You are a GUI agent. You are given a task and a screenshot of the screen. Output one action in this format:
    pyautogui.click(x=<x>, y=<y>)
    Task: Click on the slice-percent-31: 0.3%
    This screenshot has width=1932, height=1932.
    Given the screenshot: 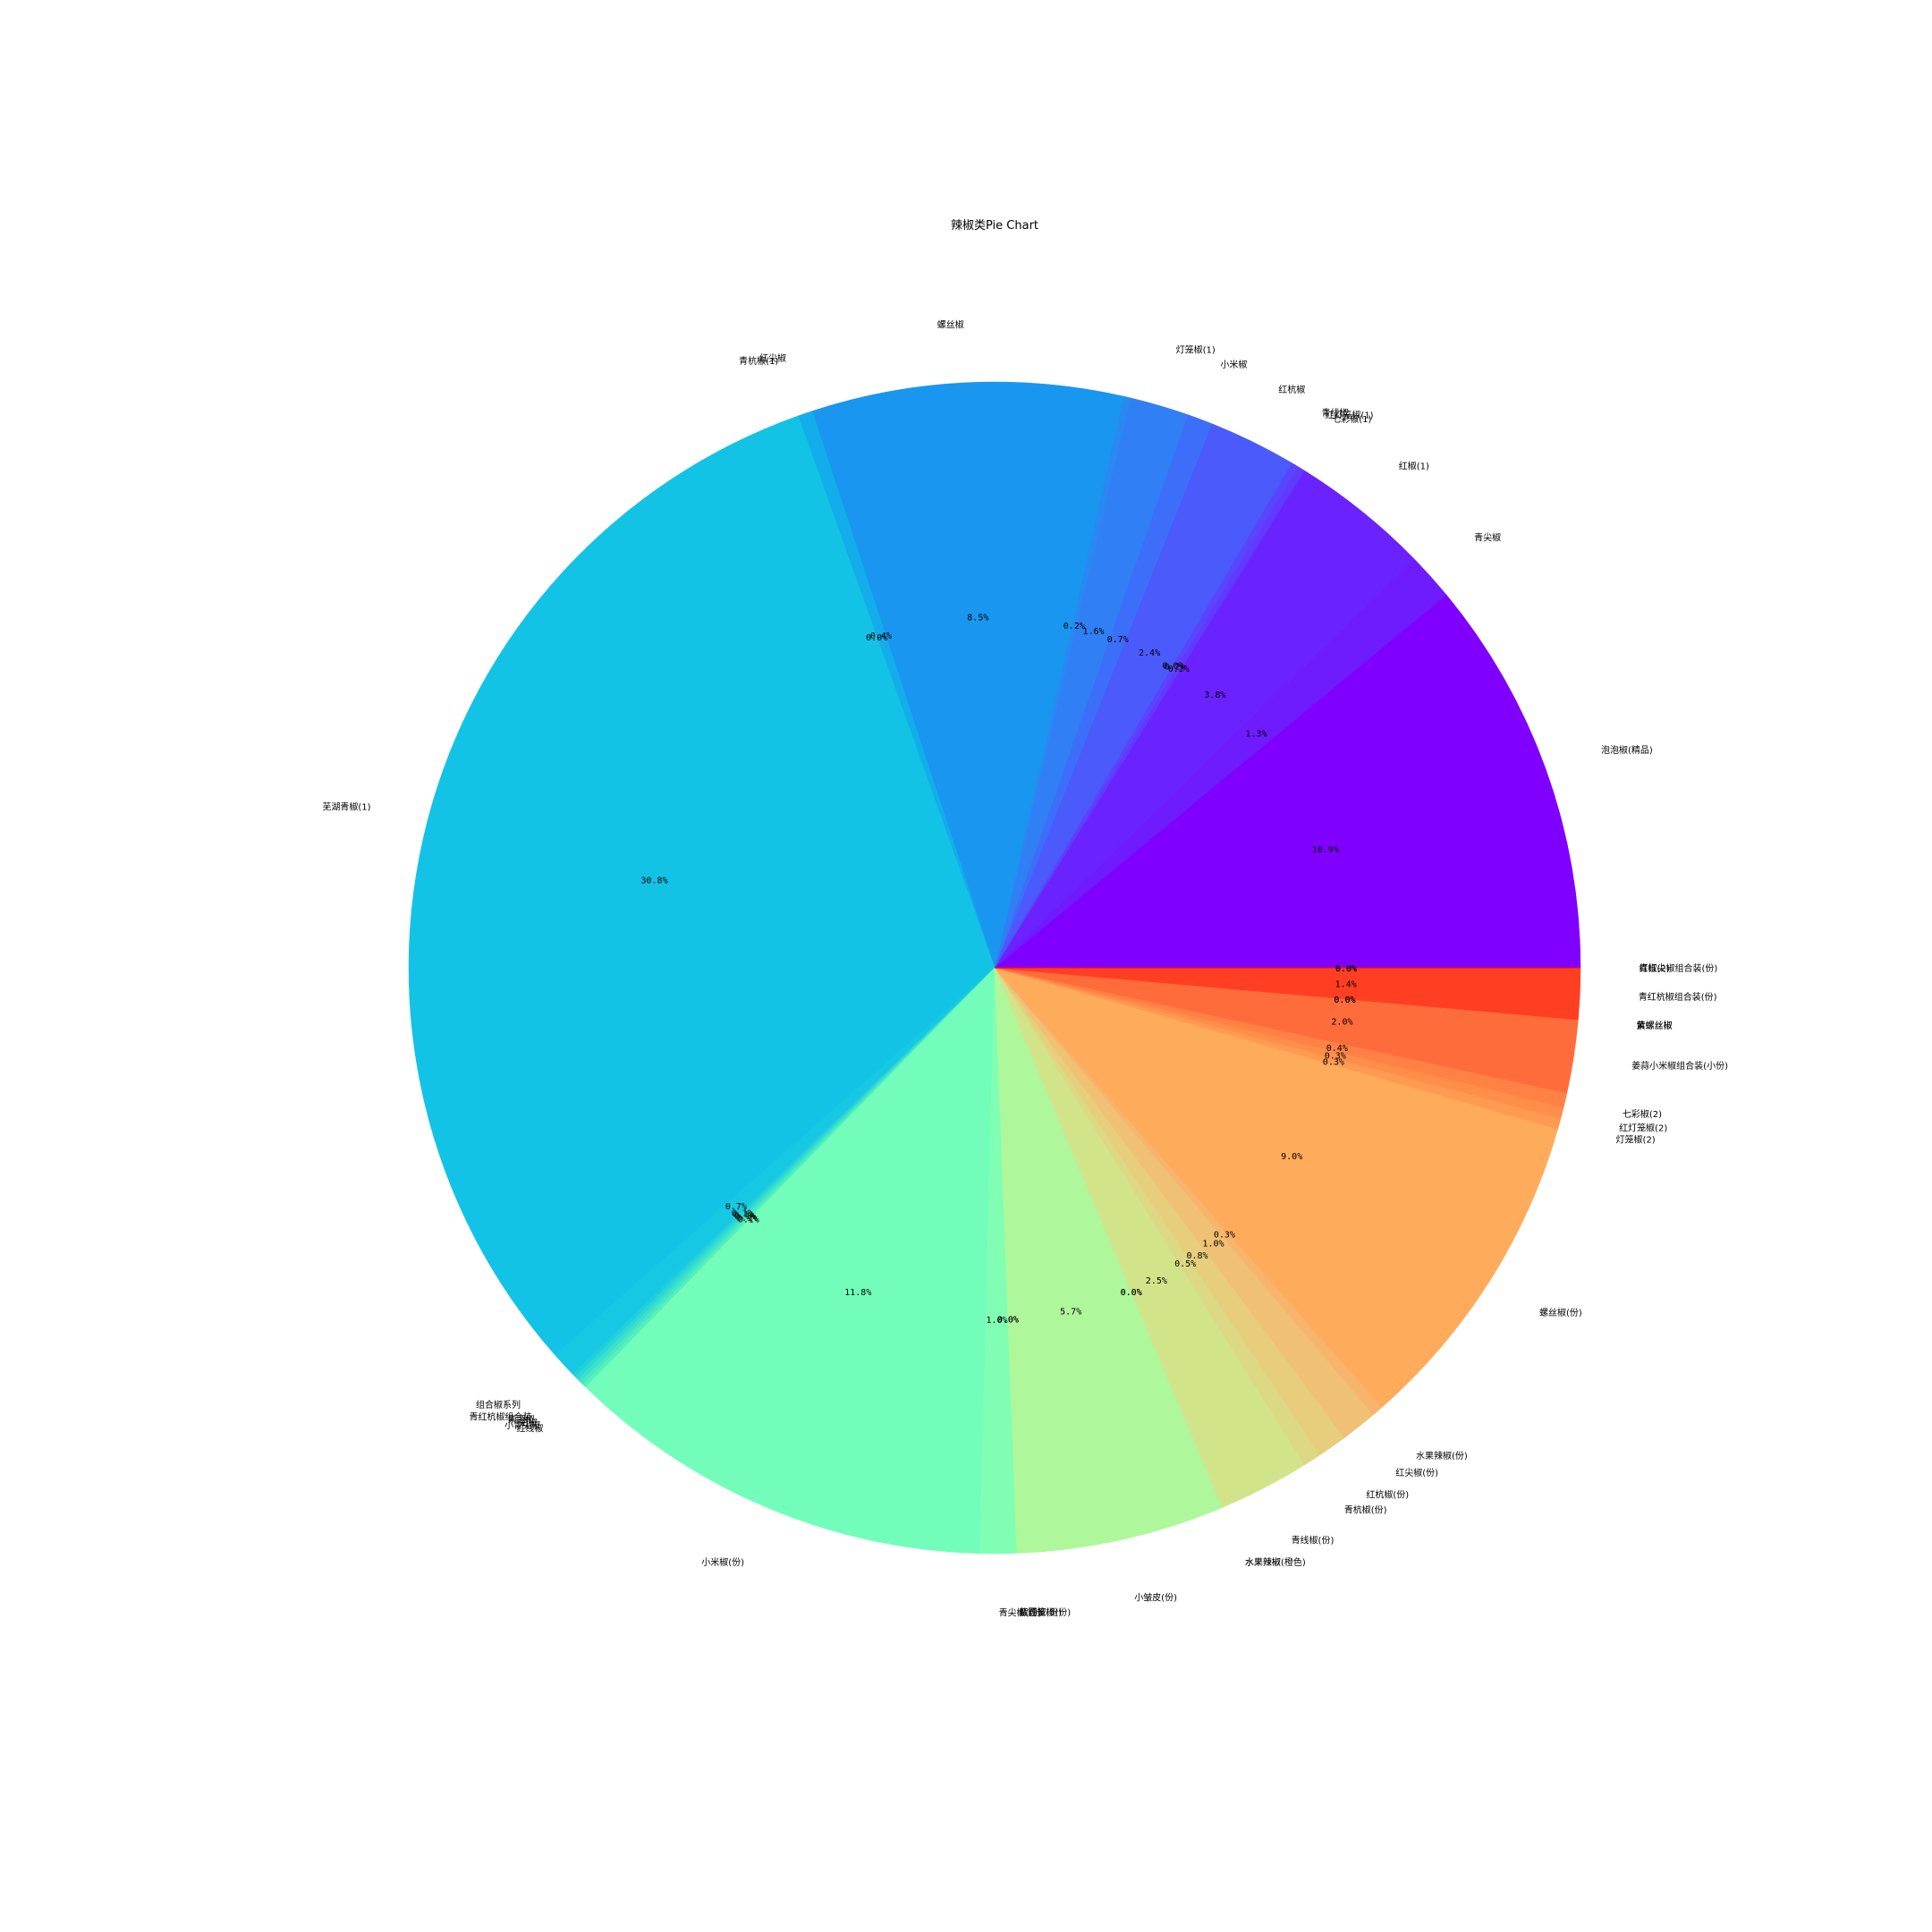 What is the action you would take?
    pyautogui.click(x=1224, y=1235)
    